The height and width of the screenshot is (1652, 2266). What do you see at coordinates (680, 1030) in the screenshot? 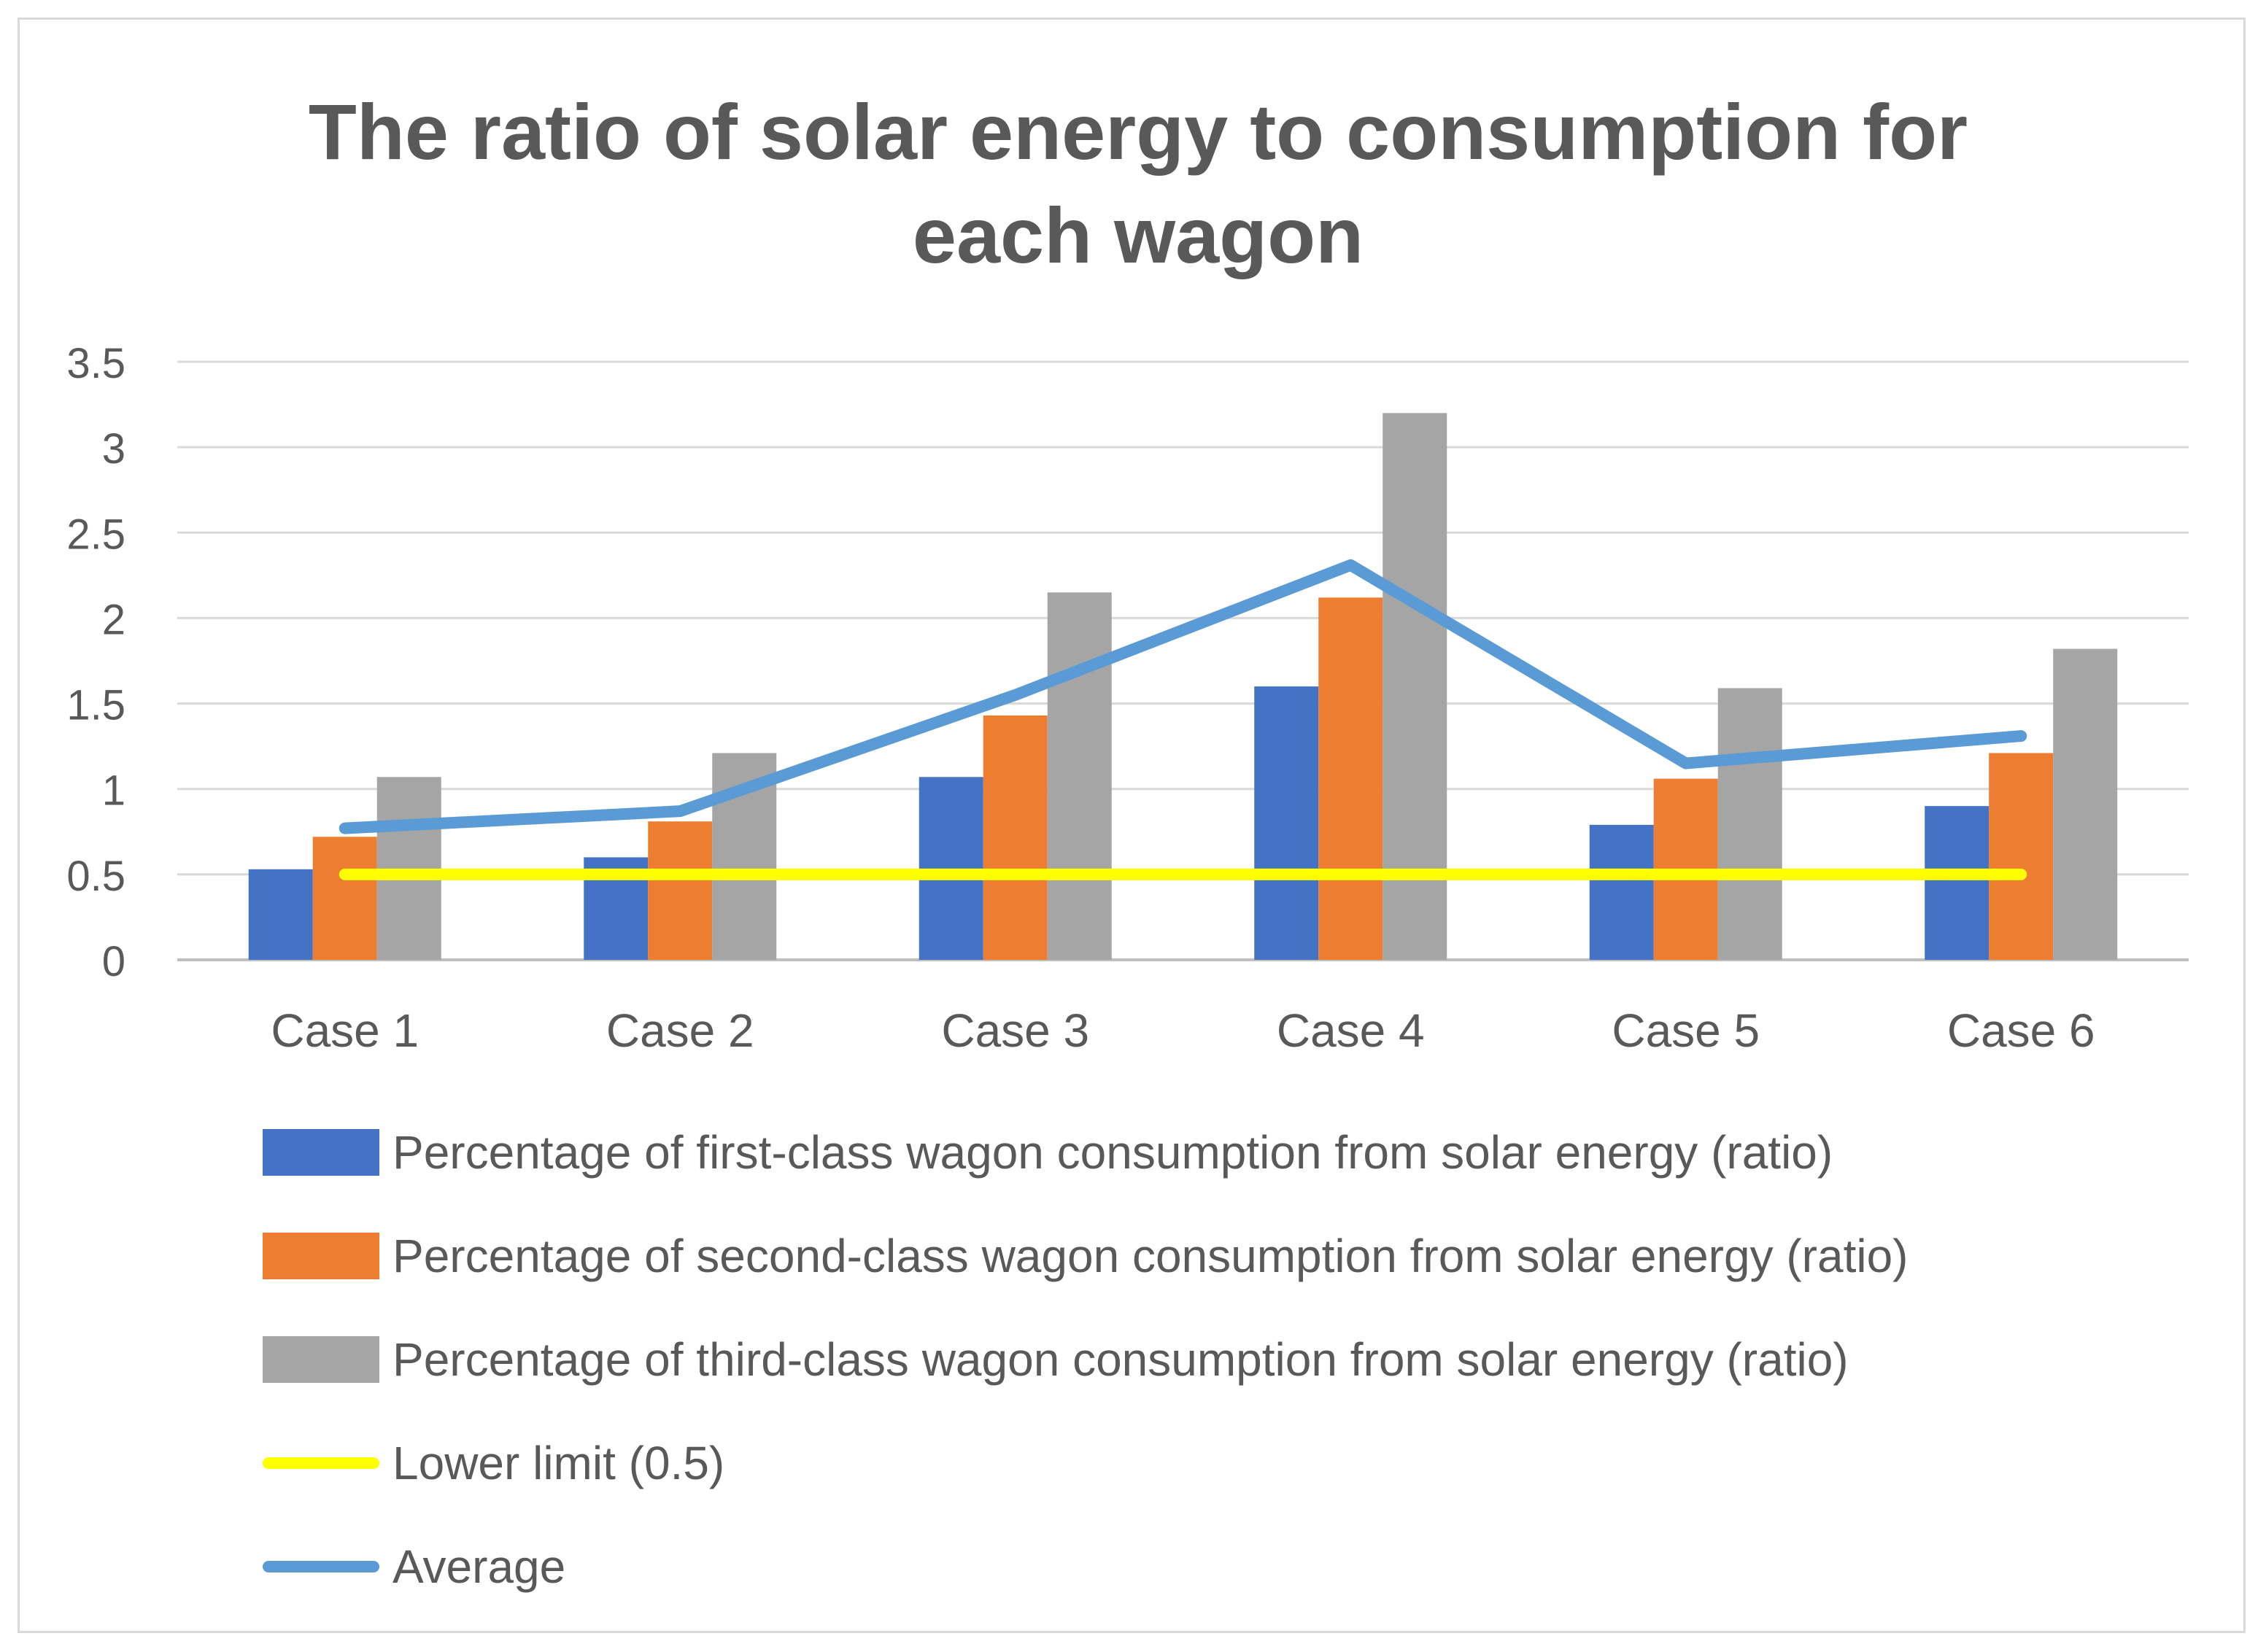
I see `x-tick-label: Case 2` at bounding box center [680, 1030].